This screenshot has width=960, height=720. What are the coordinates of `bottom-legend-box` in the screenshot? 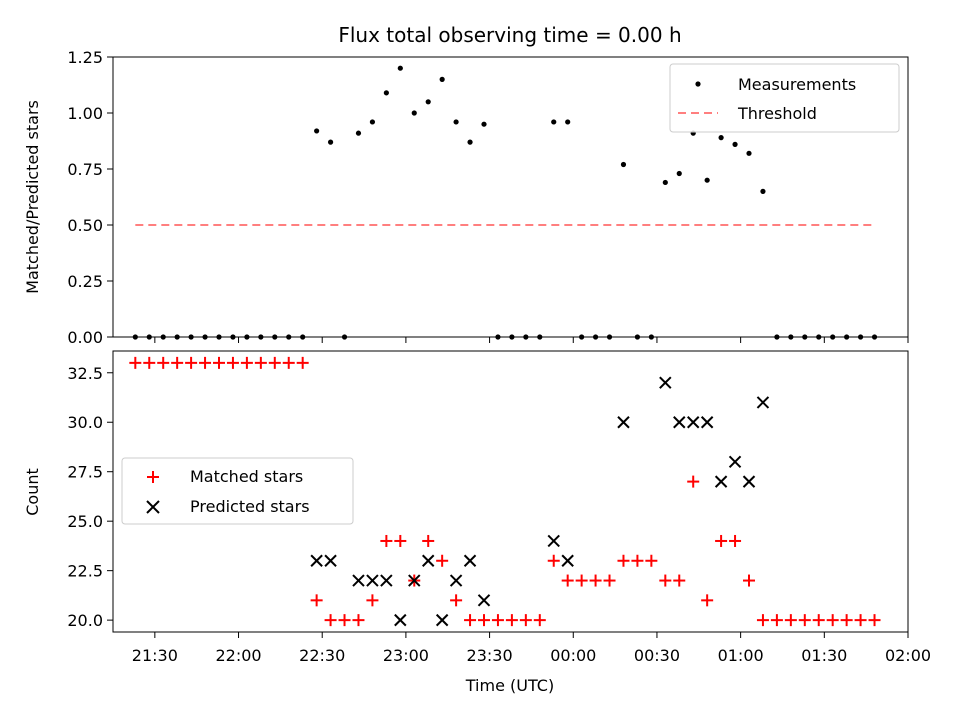 It's located at (237, 491).